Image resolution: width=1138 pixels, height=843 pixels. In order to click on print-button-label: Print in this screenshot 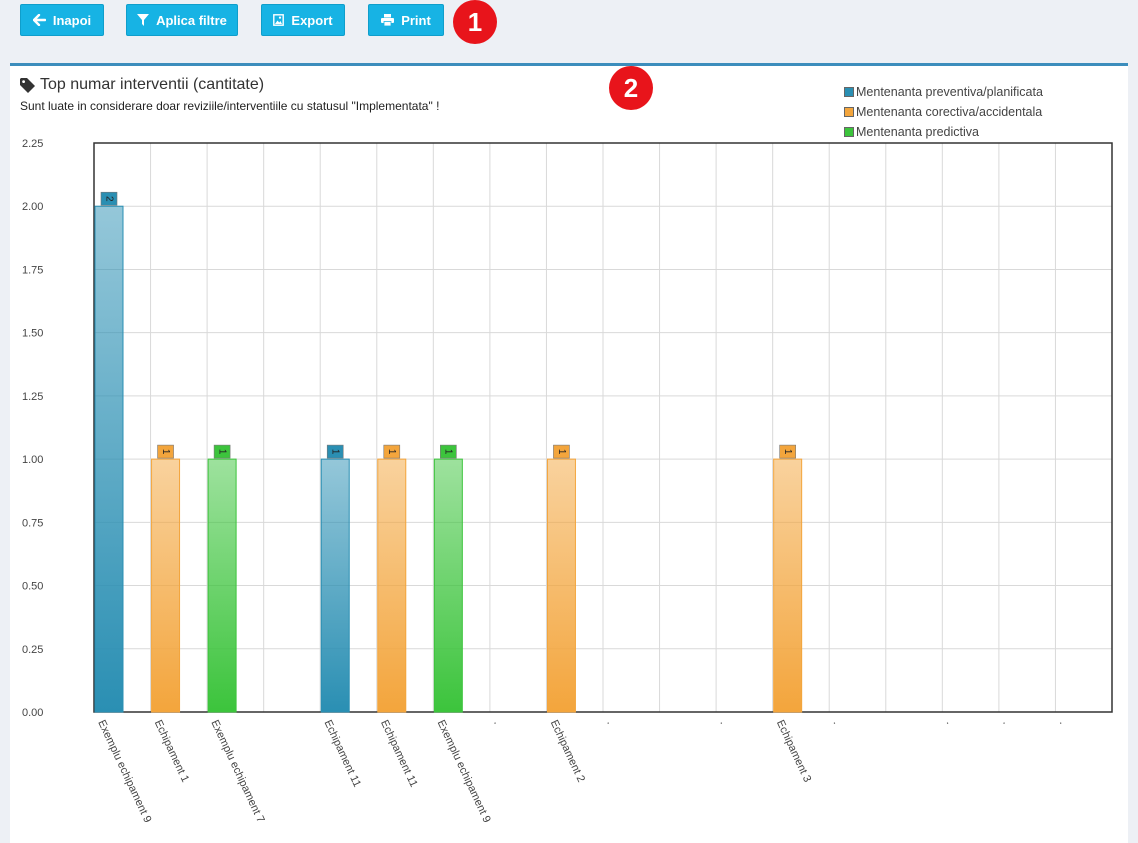, I will do `click(416, 20)`.